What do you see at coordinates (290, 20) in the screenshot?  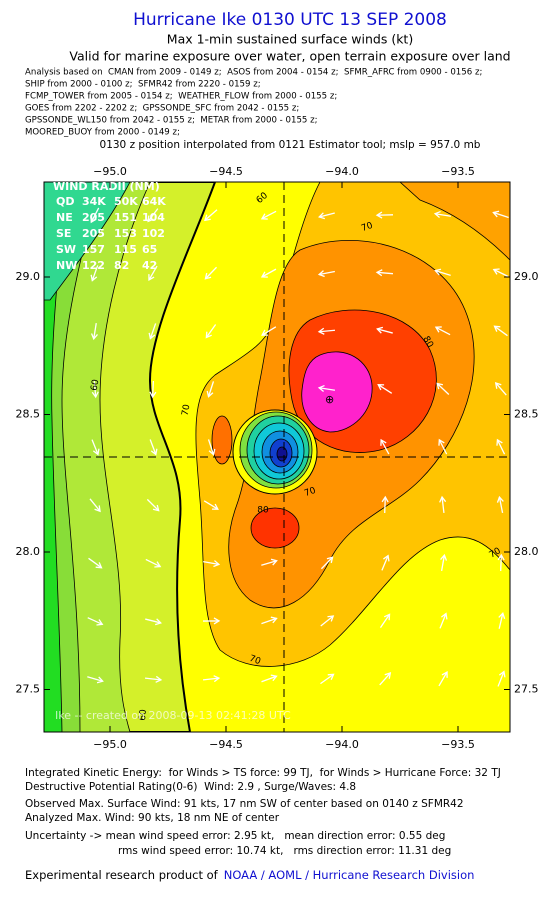 I see `title: Hurricane Ike 0130 UTC 13 SEP 2008` at bounding box center [290, 20].